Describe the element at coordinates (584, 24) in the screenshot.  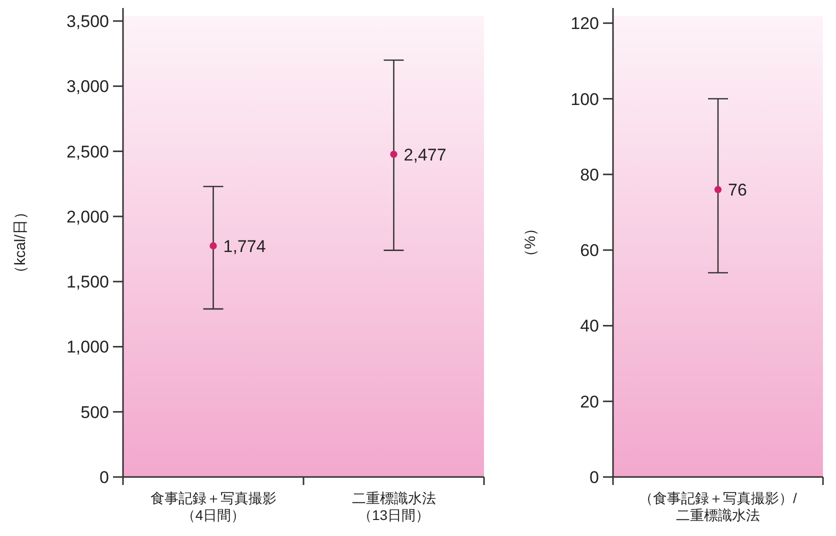
I see `y-tick-label: 120` at that location.